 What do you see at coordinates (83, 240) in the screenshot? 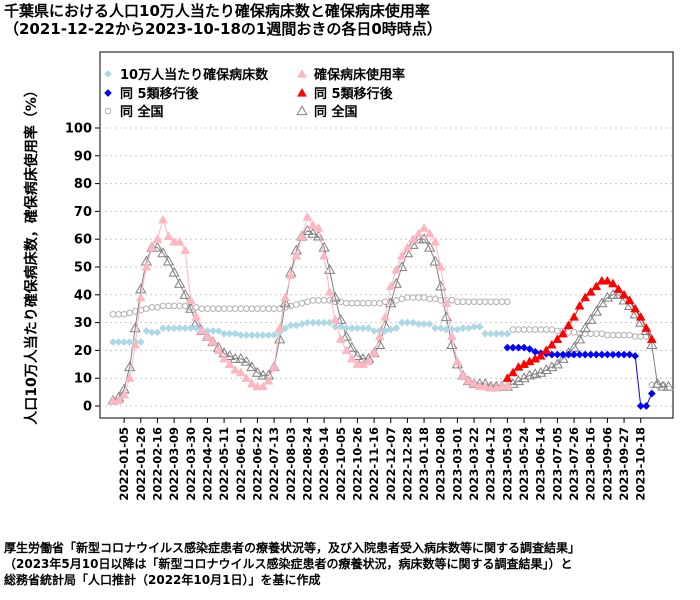
I see `y-tick-label: 60` at bounding box center [83, 240].